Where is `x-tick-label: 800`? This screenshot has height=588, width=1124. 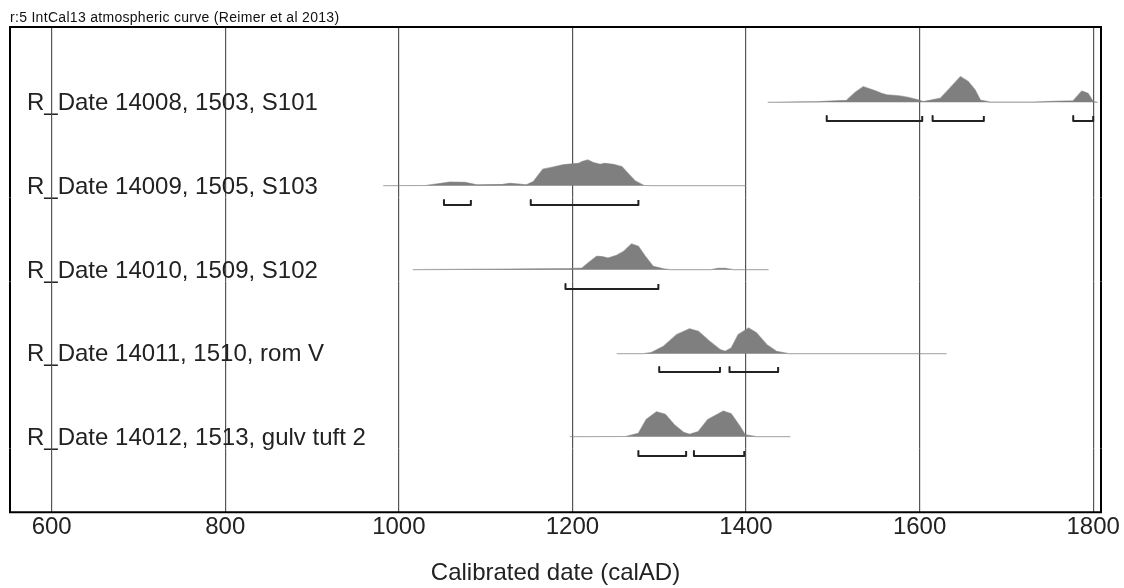
x-tick-label: 800 is located at coordinates (225, 525).